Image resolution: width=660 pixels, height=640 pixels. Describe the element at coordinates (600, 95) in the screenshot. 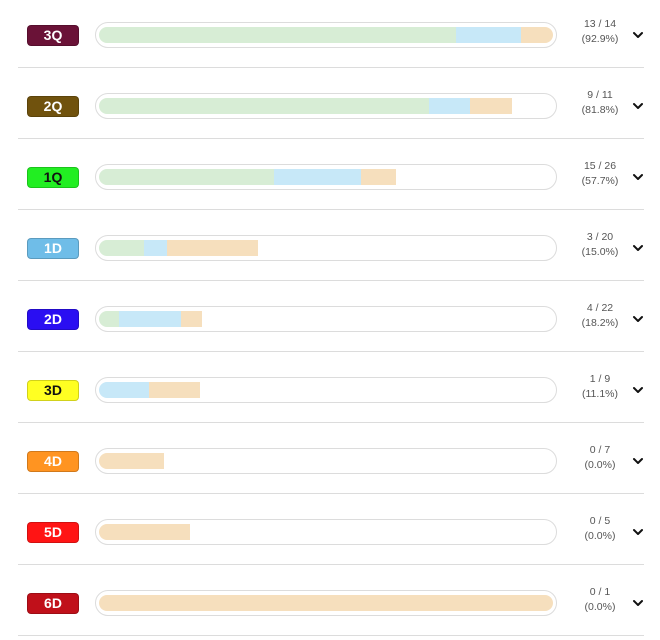

I see `progress-count: 9 / 11` at that location.